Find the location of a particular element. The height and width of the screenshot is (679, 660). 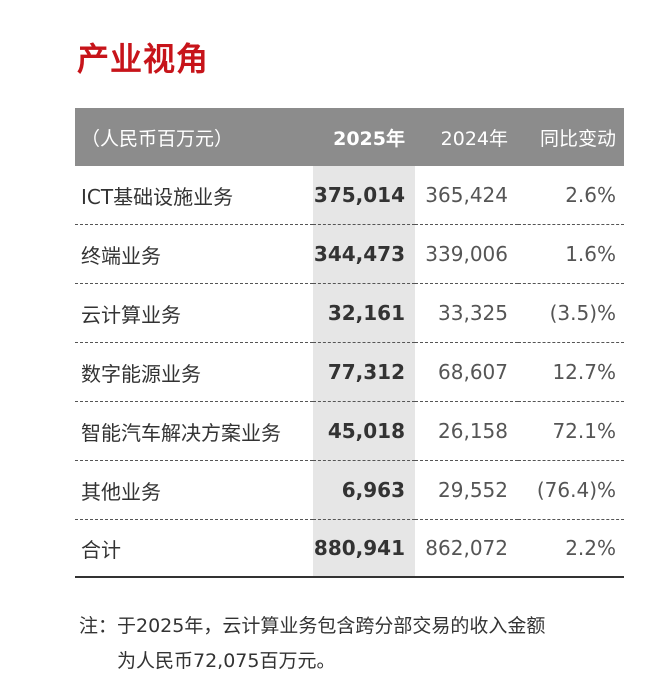

row-change: 12.7% is located at coordinates (571, 372).